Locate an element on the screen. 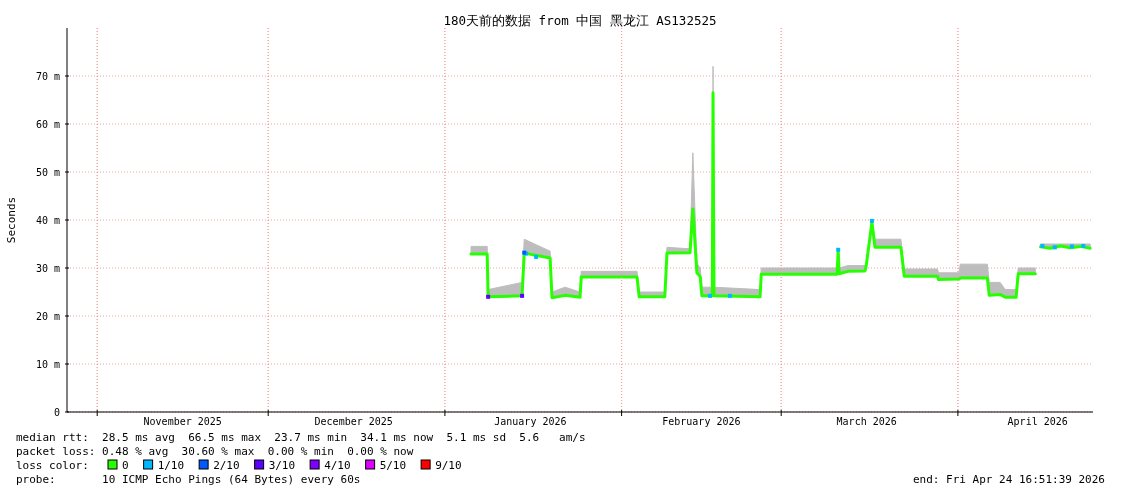 Image resolution: width=1121 pixels, height=494 pixels. y-tick-label: 50 m is located at coordinates (47, 172).